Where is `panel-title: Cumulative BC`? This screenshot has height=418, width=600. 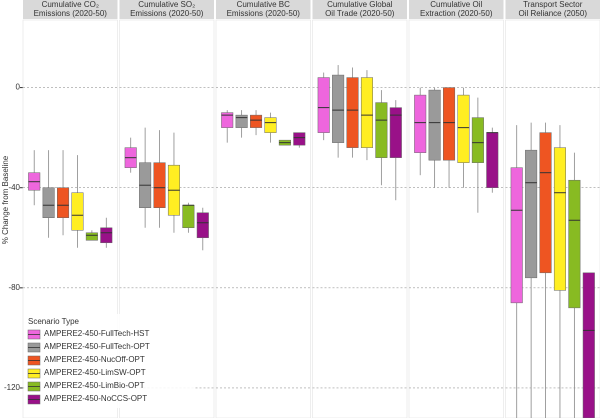
panel-title: Cumulative BC is located at coordinates (264, 4).